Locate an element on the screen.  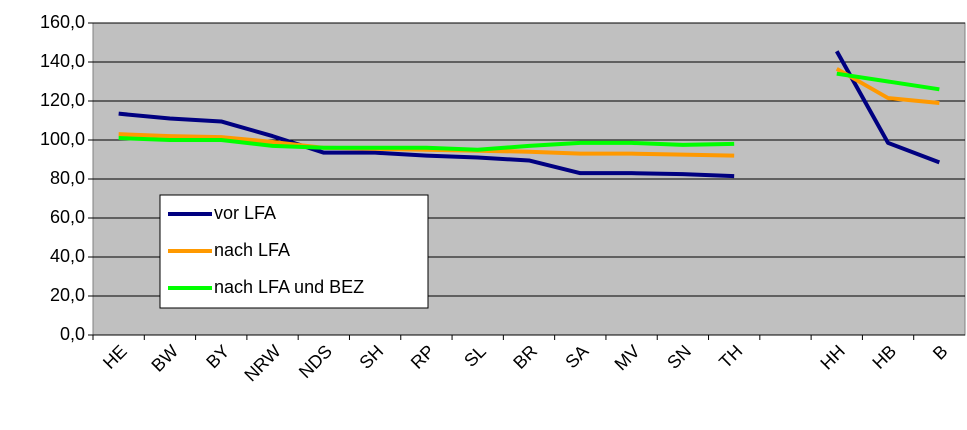
y-tick-label: 160,0 is located at coordinates (62, 22).